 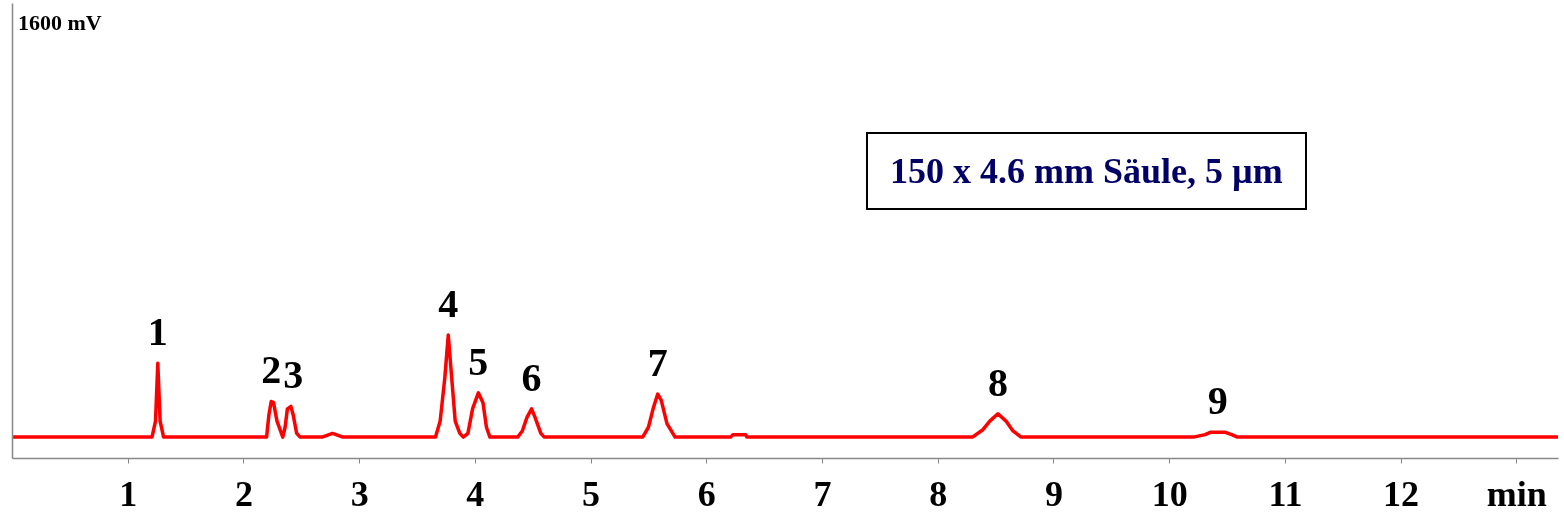 What do you see at coordinates (1516, 493) in the screenshot?
I see `x-tick-label: min` at bounding box center [1516, 493].